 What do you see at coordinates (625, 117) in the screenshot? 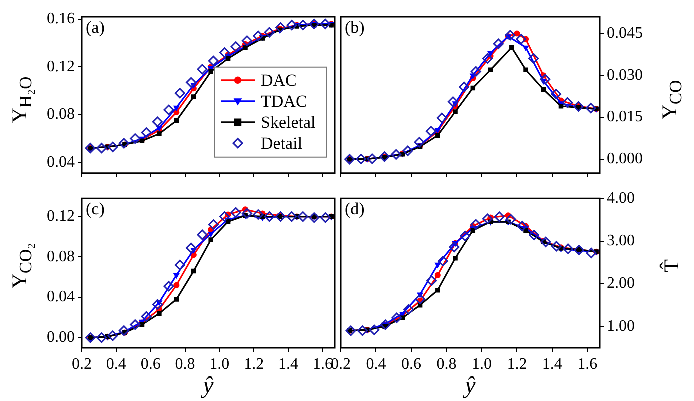
I see `y-tick-label: 0.015` at bounding box center [625, 117].